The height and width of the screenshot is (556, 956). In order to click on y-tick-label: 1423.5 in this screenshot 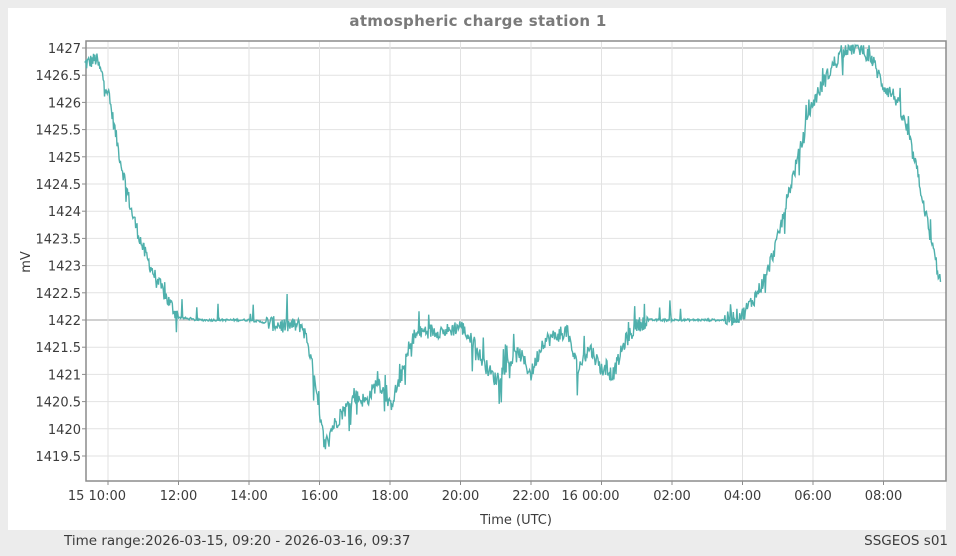, I will do `click(59, 239)`.